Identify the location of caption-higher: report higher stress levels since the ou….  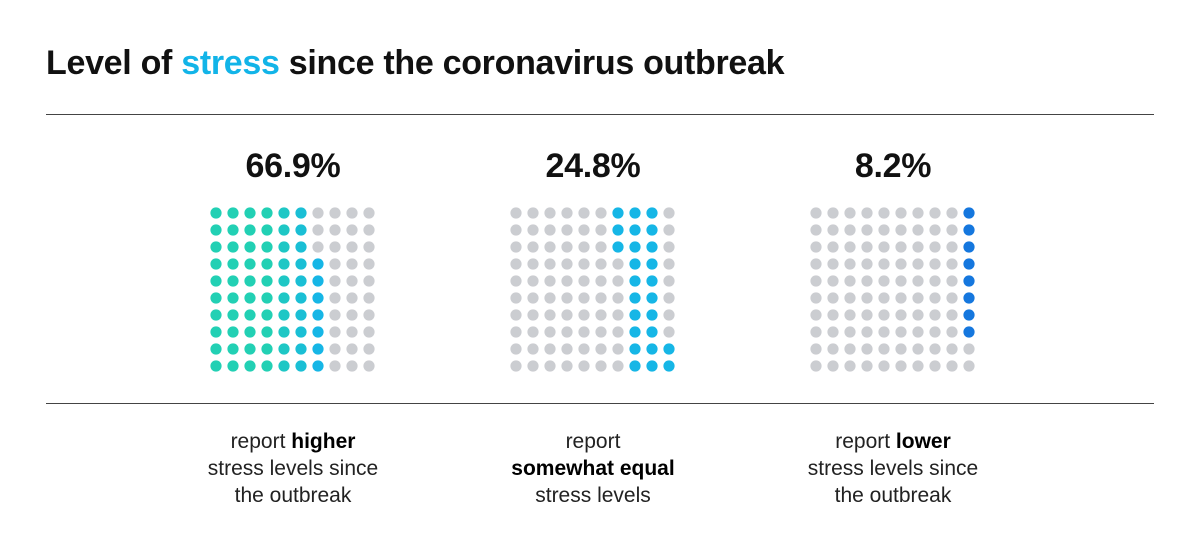
(293, 468).